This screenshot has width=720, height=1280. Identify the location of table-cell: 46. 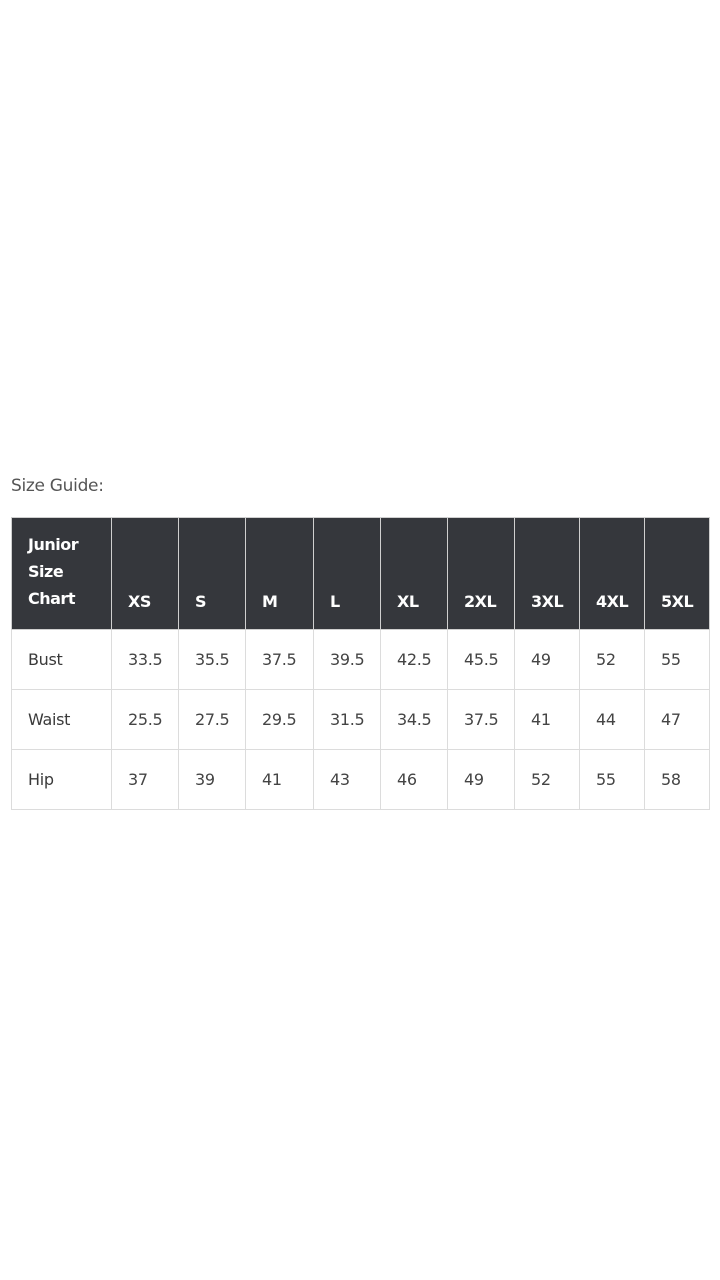
(414, 779).